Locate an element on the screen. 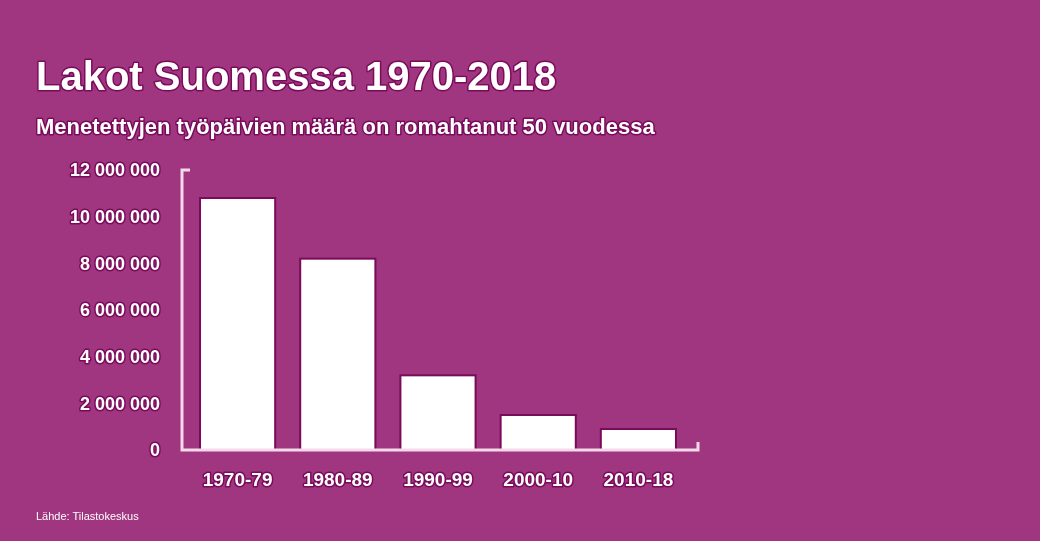 The image size is (1040, 541). y-tick-label: 4 000 000 is located at coordinates (119, 356).